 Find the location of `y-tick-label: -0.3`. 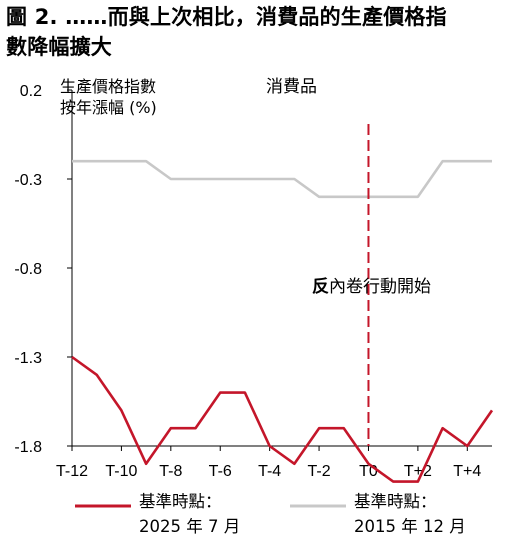

y-tick-label: -0.3 is located at coordinates (28, 180).